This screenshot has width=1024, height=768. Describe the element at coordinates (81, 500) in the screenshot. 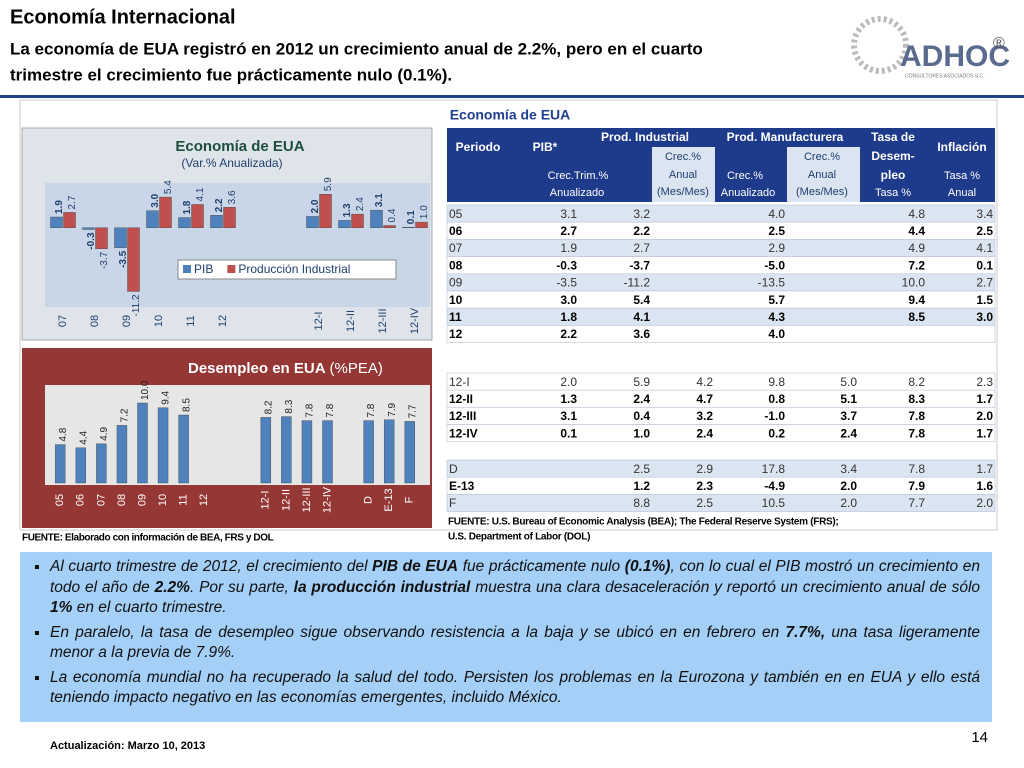

I see `x-tick-label: 06` at that location.